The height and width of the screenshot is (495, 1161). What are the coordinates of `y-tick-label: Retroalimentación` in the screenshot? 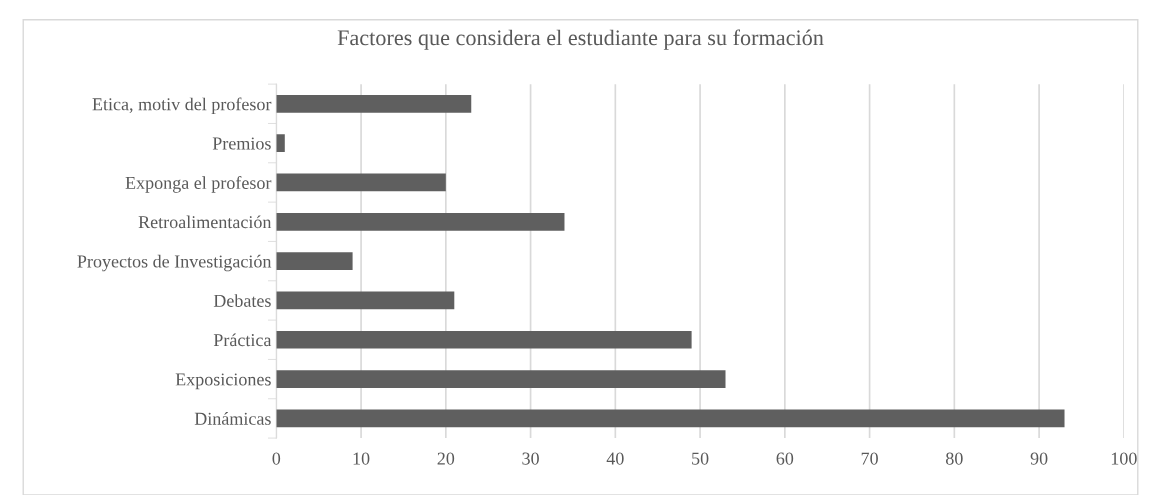 It's located at (205, 222).